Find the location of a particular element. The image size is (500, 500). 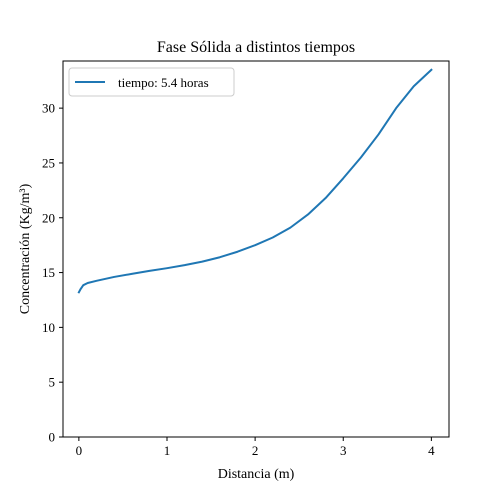

y-tick-label: 10 is located at coordinates (48, 327).